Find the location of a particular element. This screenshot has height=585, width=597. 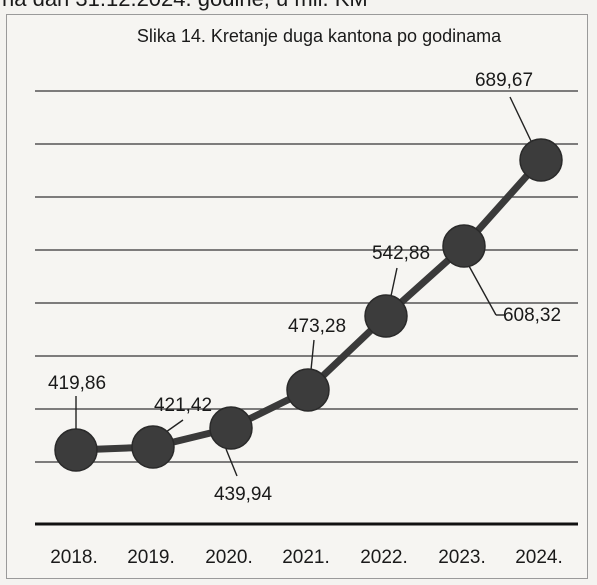

data-label-2022: 542,88 is located at coordinates (401, 253).